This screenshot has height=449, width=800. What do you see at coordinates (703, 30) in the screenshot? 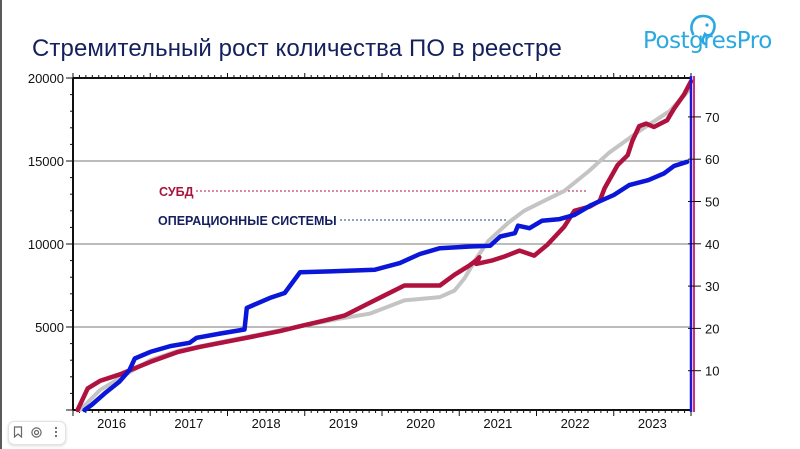
I see `elephant-icon` at bounding box center [703, 30].